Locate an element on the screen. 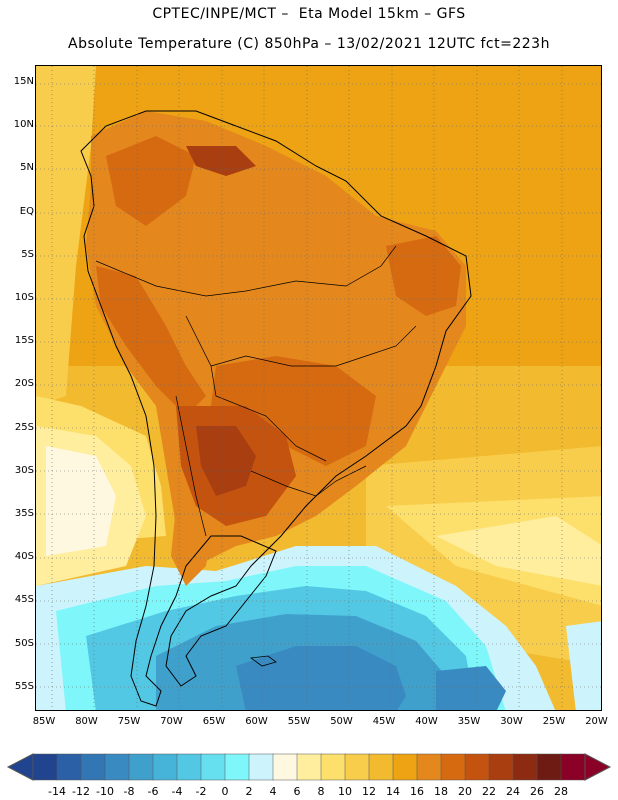  colorbar-tick-label: 20 is located at coordinates (465, 791).